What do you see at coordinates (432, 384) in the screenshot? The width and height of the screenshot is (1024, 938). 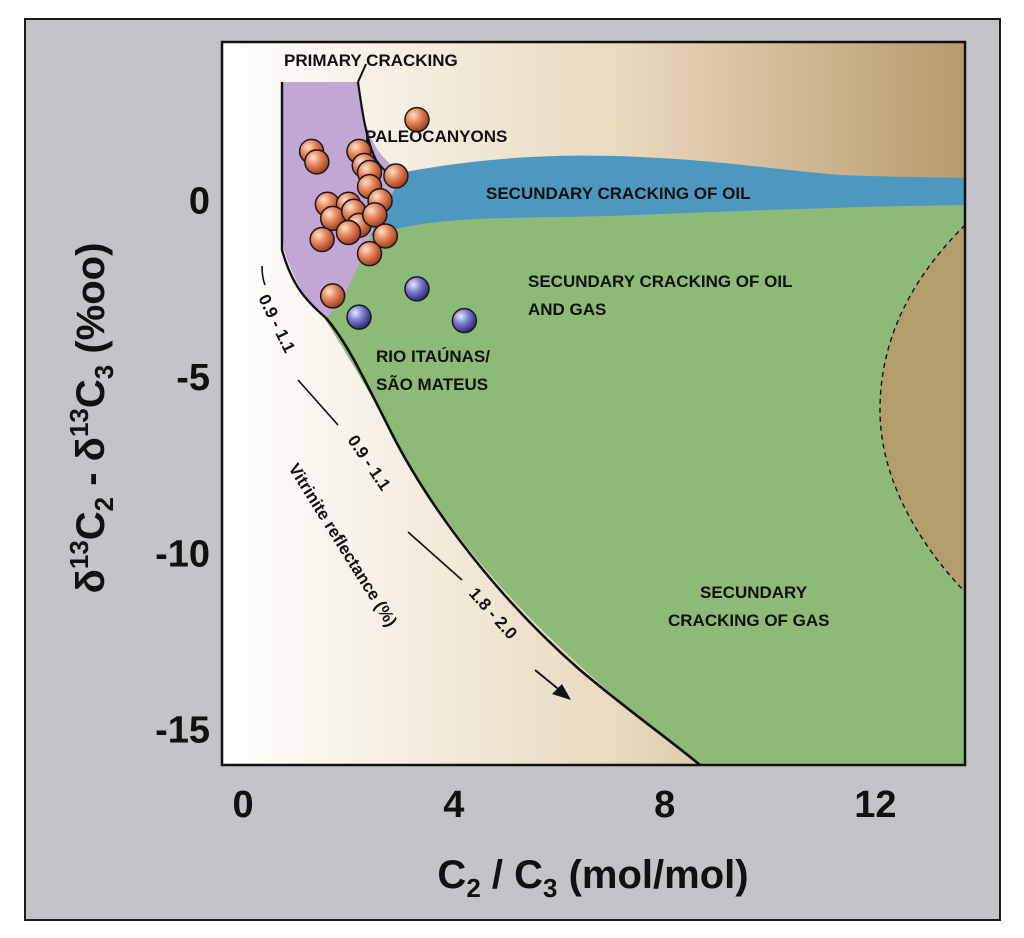 I see `label-rio-2: SÃO MATEUS` at bounding box center [432, 384].